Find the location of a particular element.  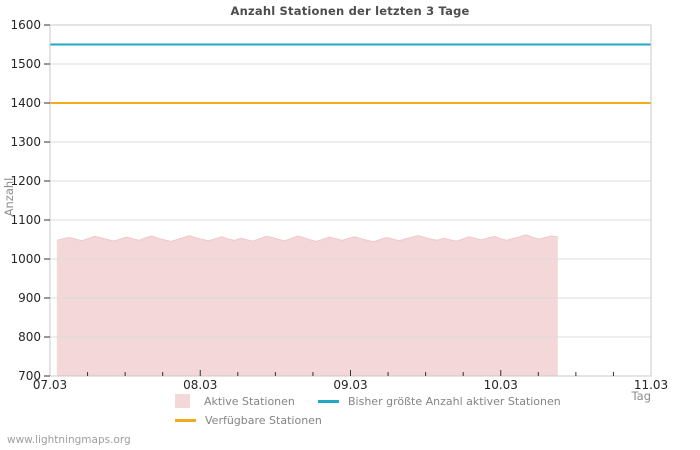

legend-label: Verfügbare Stationen is located at coordinates (263, 420).